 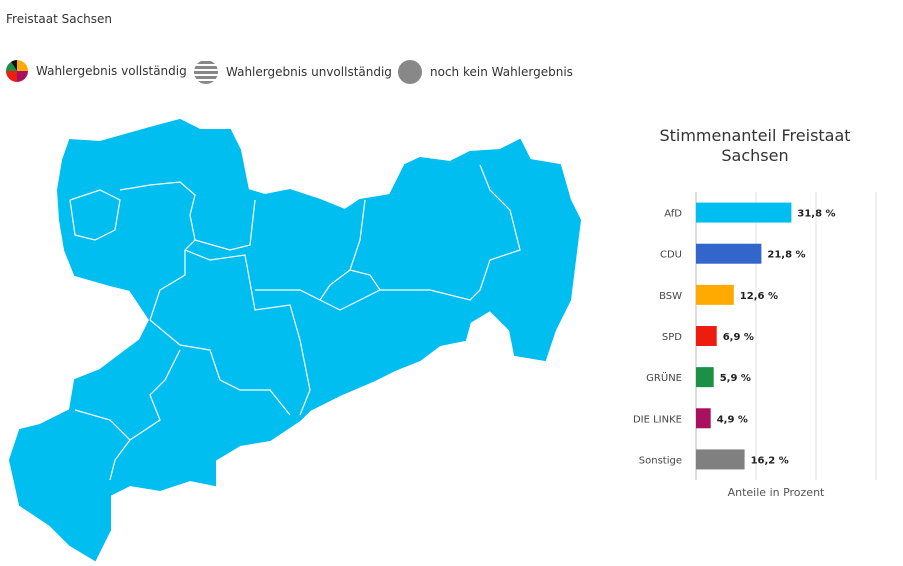 I want to click on page-title: Freistaat Sachsen, so click(x=59, y=19).